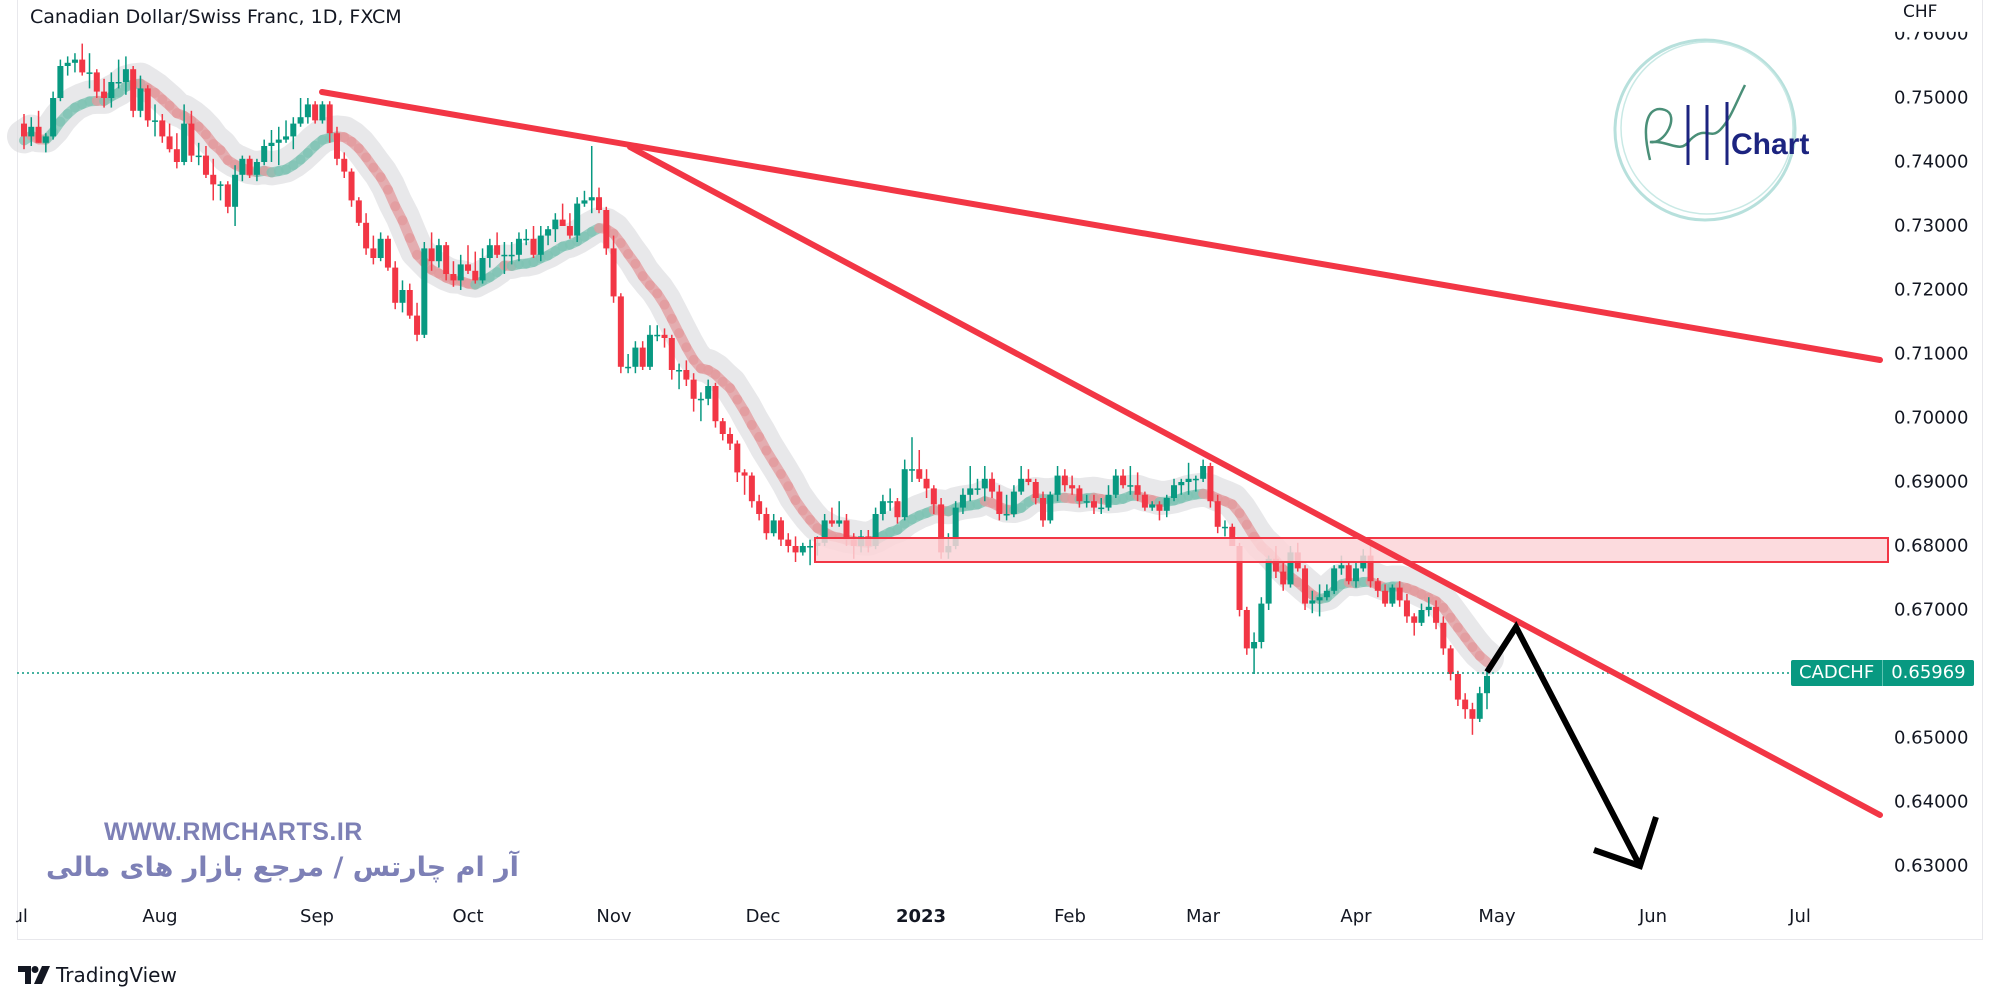 This screenshot has width=2000, height=1000. What do you see at coordinates (1931, 546) in the screenshot?
I see `price-tick-label: 0.68000` at bounding box center [1931, 546].